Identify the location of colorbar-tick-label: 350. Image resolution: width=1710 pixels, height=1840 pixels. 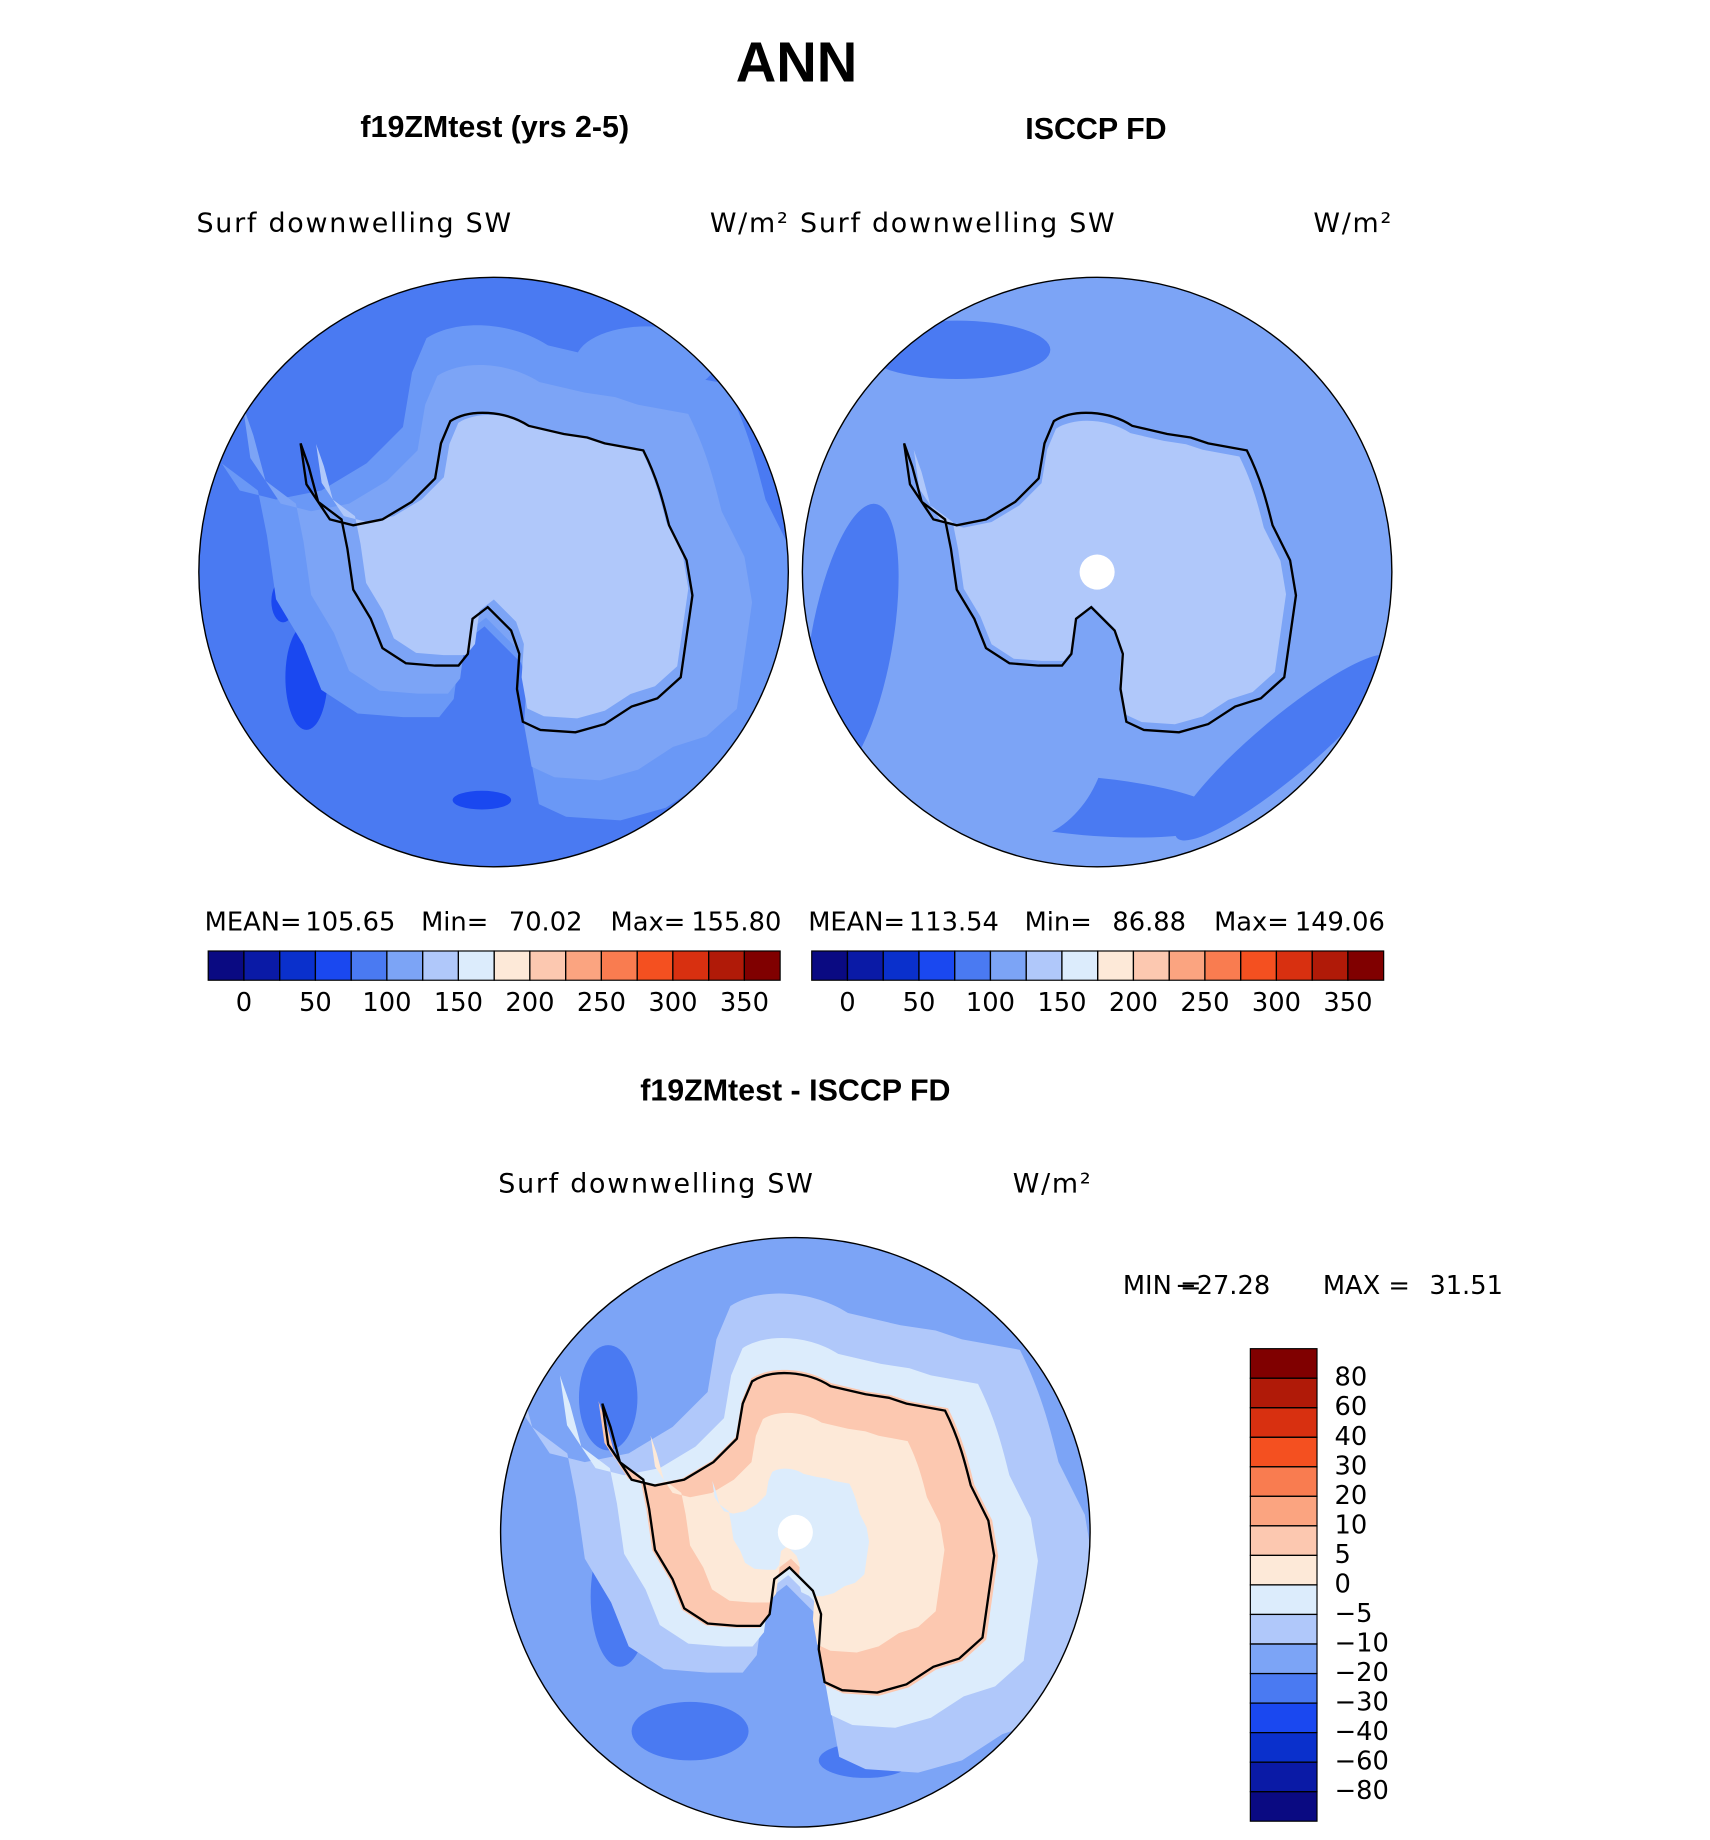
(744, 1003).